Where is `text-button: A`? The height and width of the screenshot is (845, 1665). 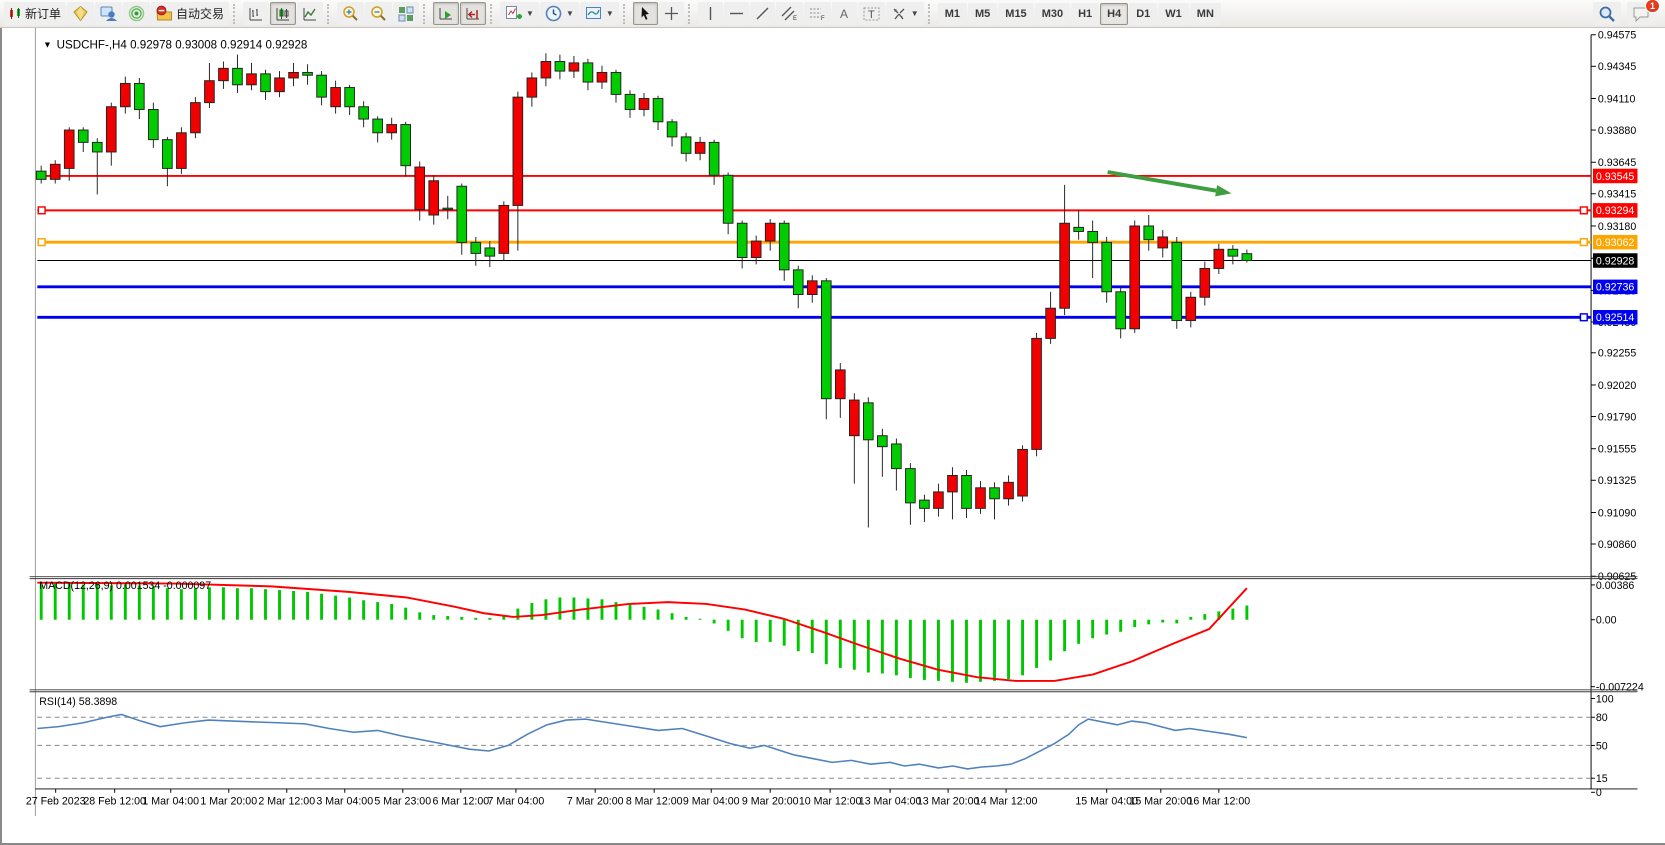
text-button: A is located at coordinates (844, 13).